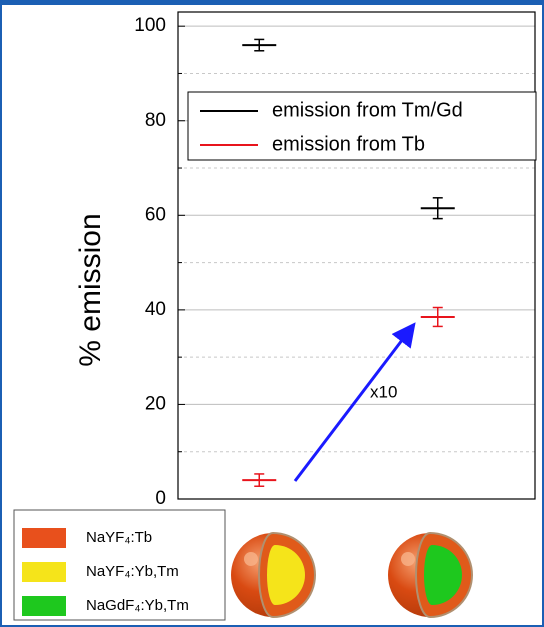 The height and width of the screenshot is (627, 544). I want to click on y-tick-label: 60, so click(155, 214).